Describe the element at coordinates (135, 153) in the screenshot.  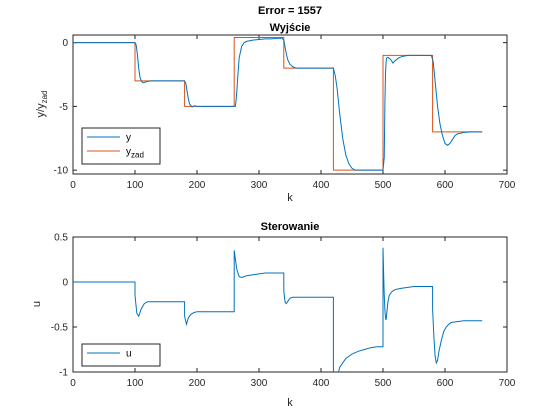
I see `output-legend-label: yzad` at that location.